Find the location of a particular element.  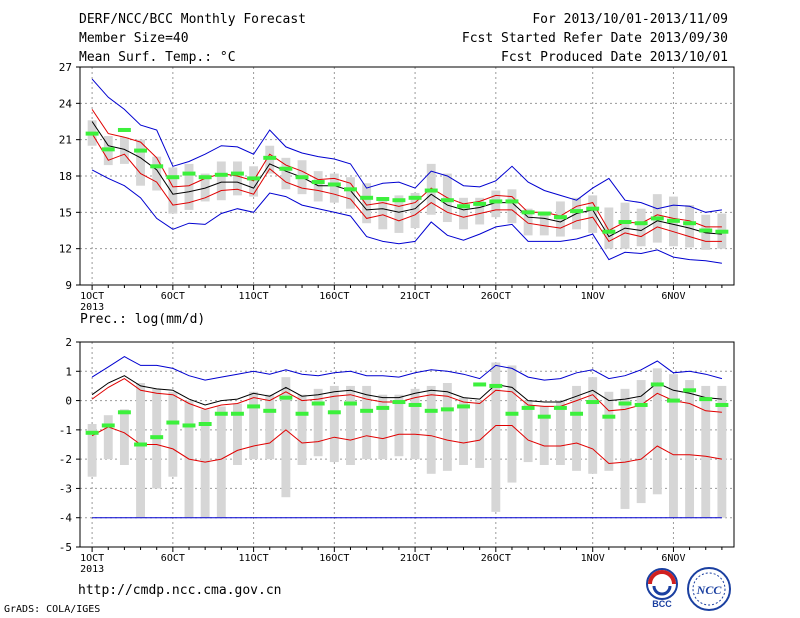

x-tick-label: 26OCT is located at coordinates (496, 558).